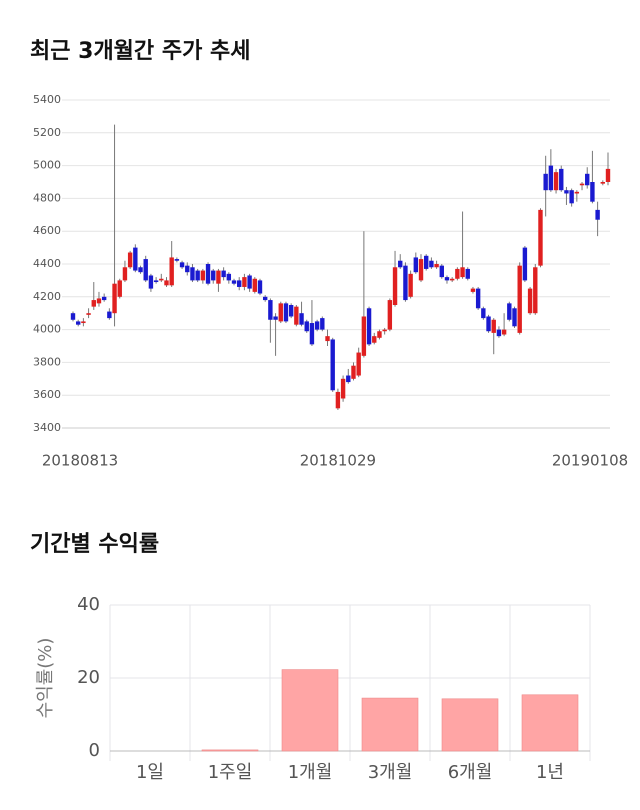 This screenshot has width=640, height=810. What do you see at coordinates (47, 165) in the screenshot?
I see `y-tick-label: 5000` at bounding box center [47, 165].